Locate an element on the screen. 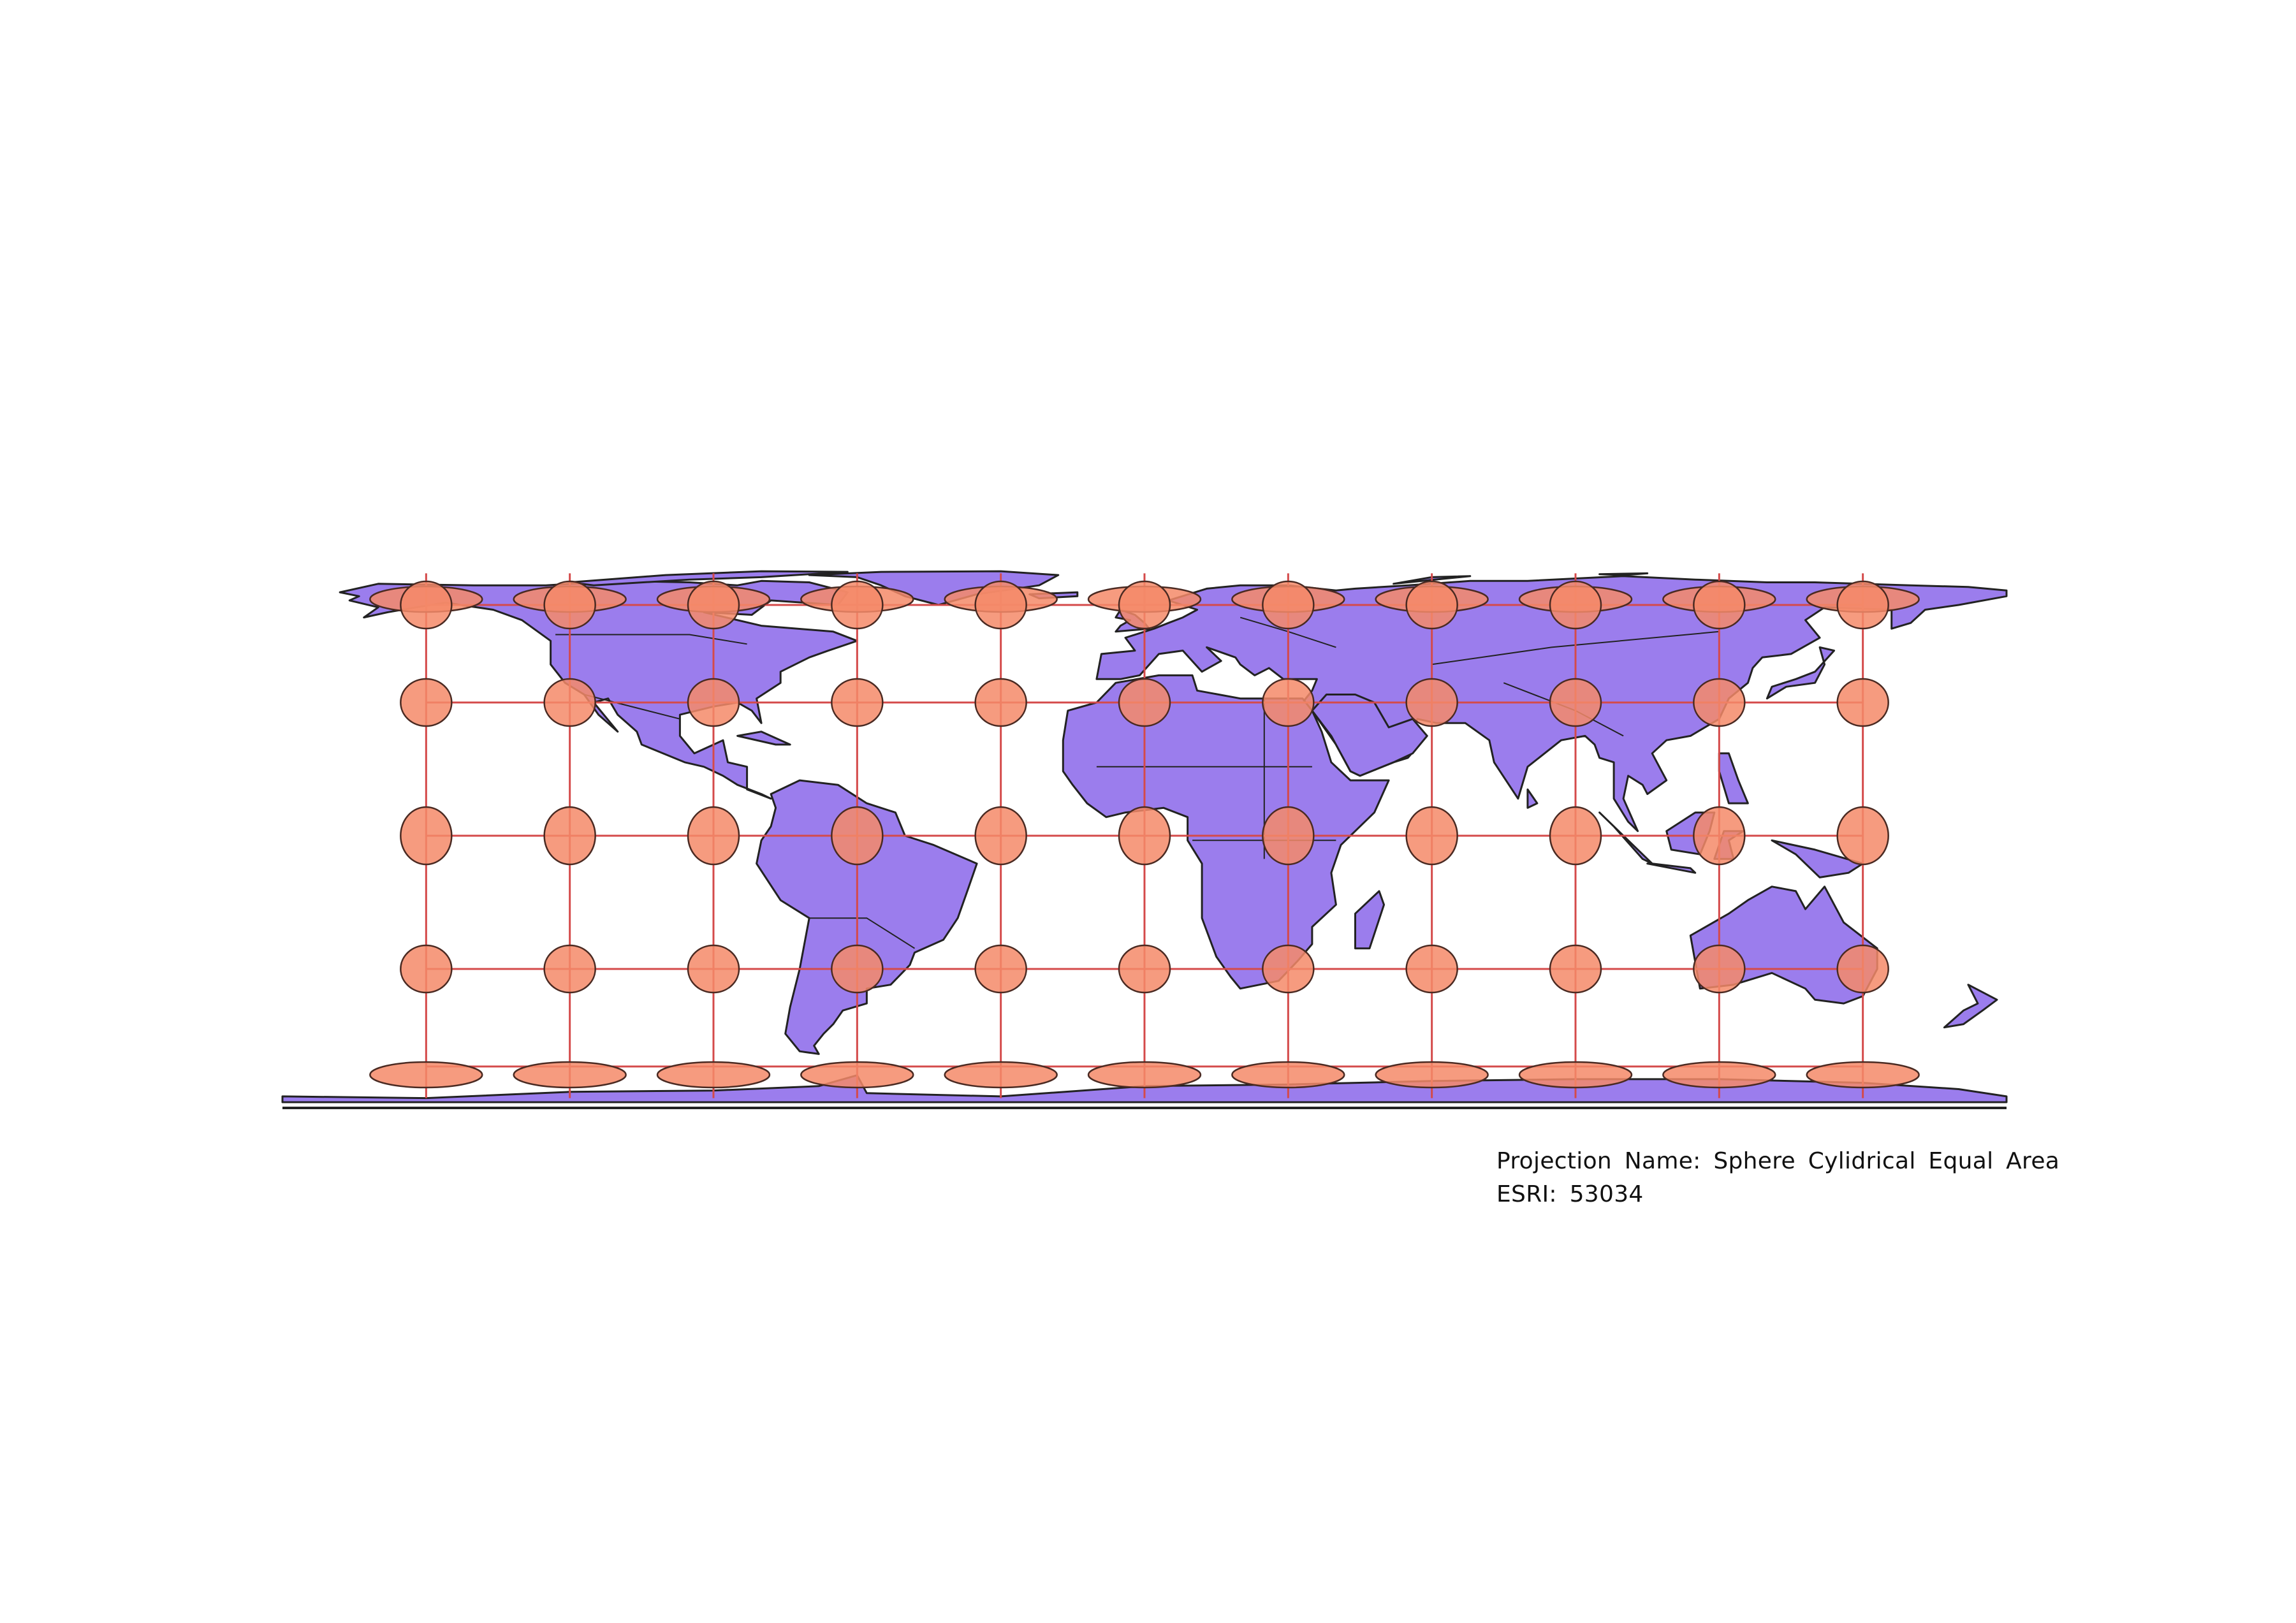  land-philippines is located at coordinates (1733, 778).